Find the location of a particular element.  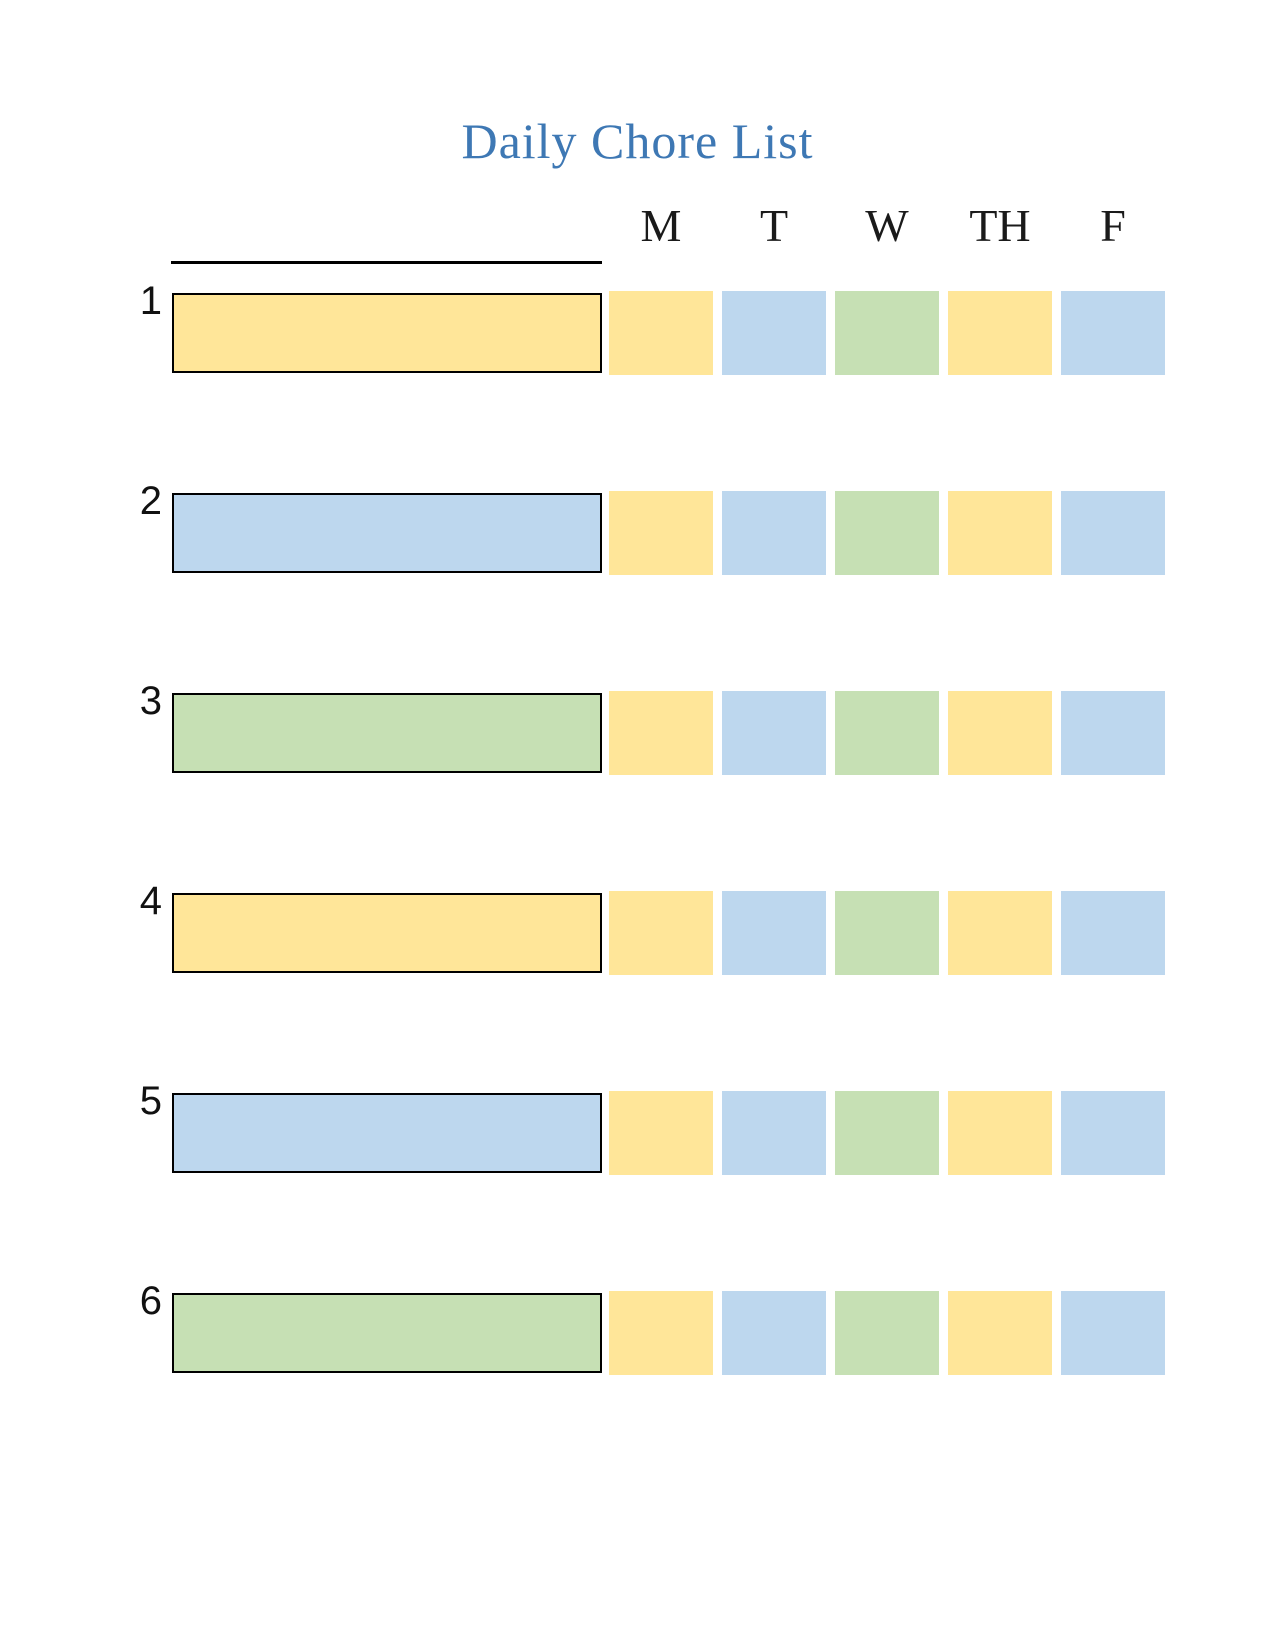

day-cell-row4-T is located at coordinates (774, 933).